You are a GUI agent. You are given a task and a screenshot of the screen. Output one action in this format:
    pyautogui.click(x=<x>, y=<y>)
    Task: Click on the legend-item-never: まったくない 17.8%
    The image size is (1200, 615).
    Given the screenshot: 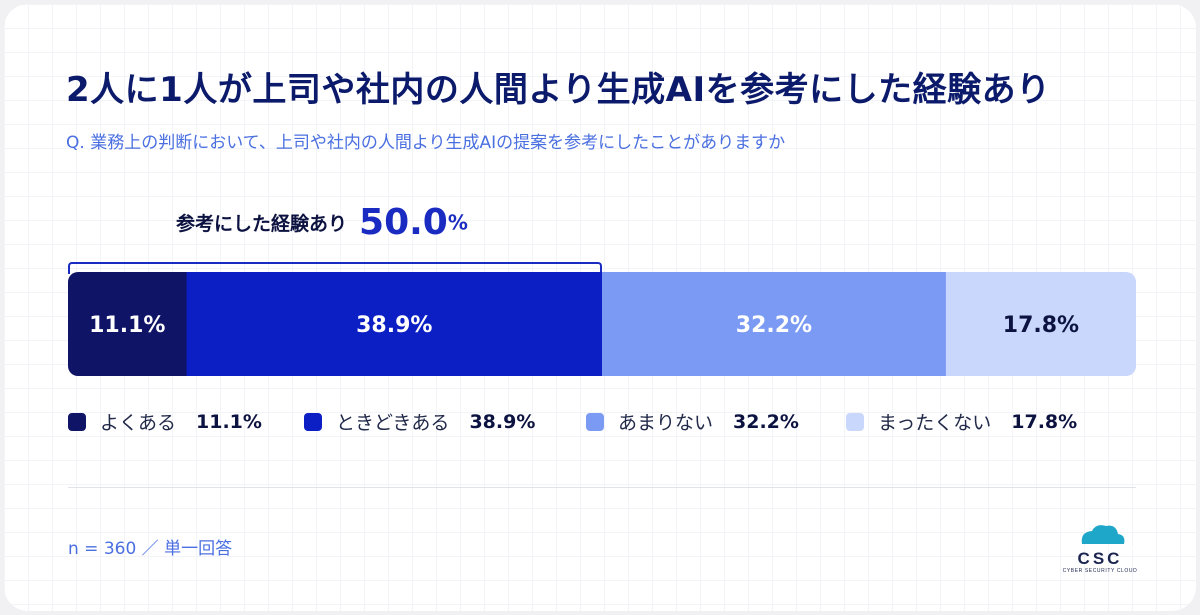 What is the action you would take?
    pyautogui.click(x=961, y=421)
    